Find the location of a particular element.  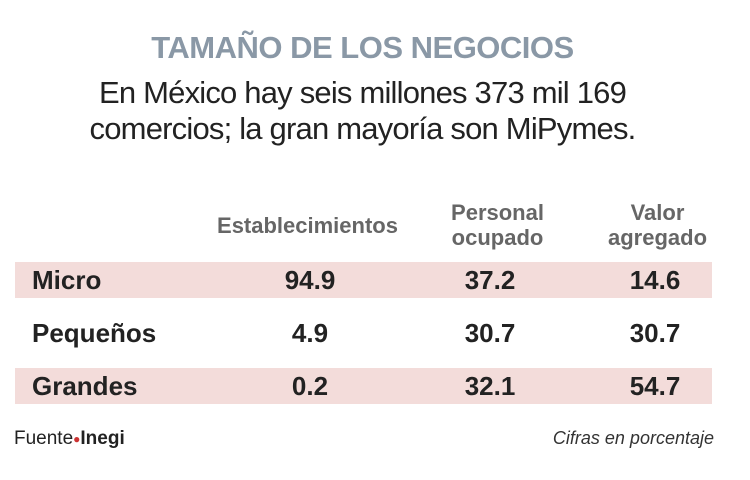

subtitle-line-1: En México hay seis millones 373 mil 169 is located at coordinates (362, 92).